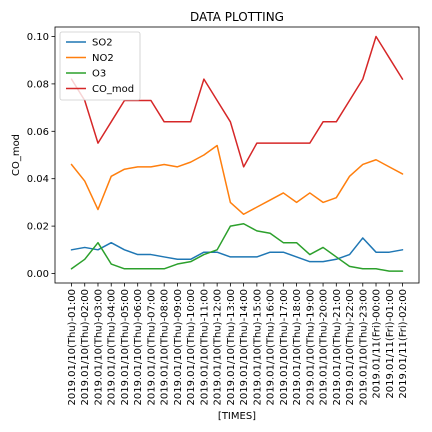  I want to click on legend: SO2 NO2 O3 CO_mod, so click(100, 66).